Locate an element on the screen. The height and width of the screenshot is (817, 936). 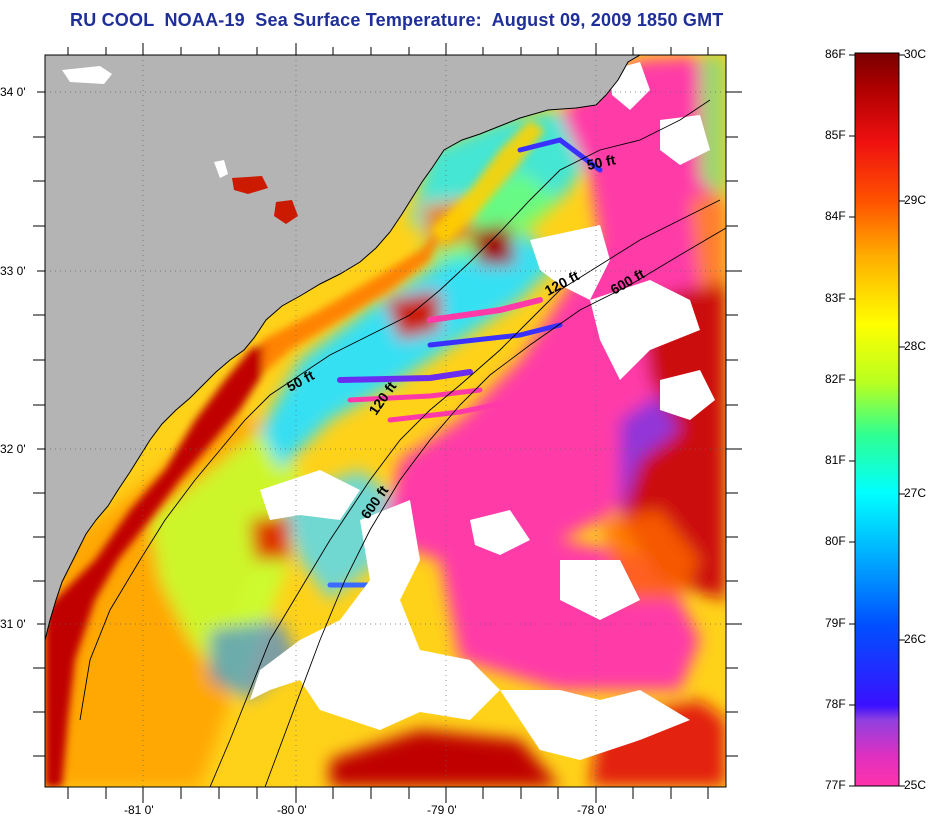
lat-label: 32 0' is located at coordinates (13, 449).